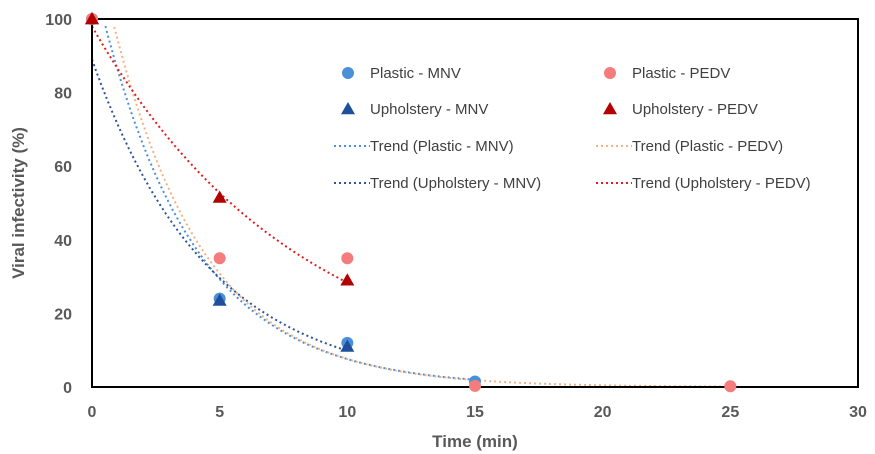  Describe the element at coordinates (603, 412) in the screenshot. I see `x-tick-label: 20` at that location.